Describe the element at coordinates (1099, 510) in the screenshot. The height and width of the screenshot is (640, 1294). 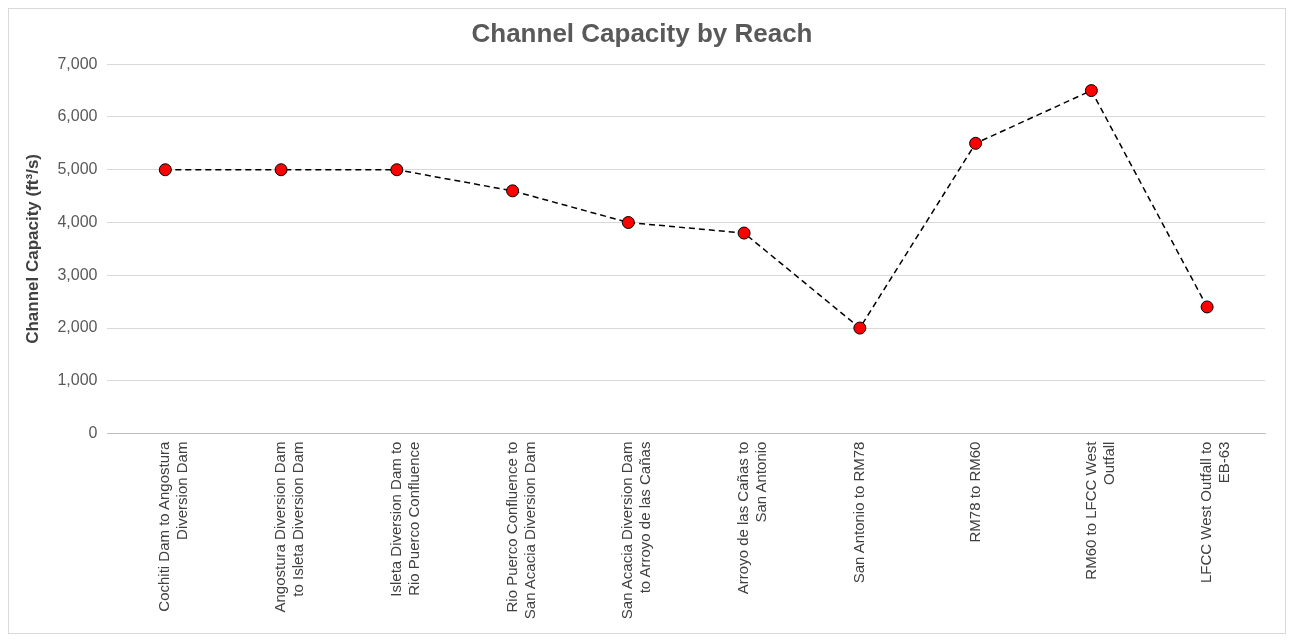
I see `x-tick-label: RM60 to LFCC West Outfall` at that location.